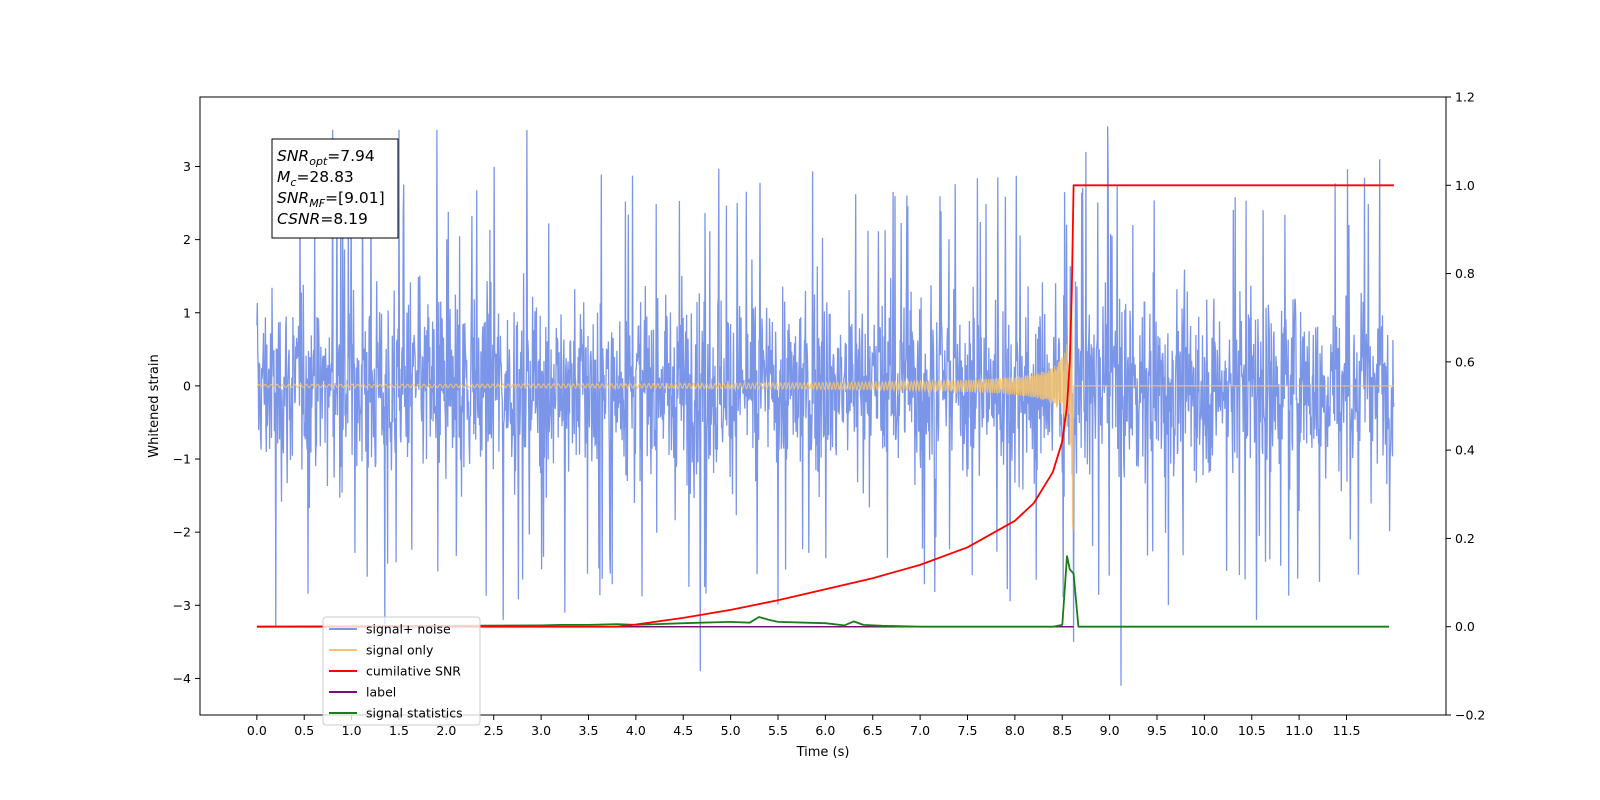 This screenshot has width=1600, height=800. I want to click on signal-statistics-line, so click(823, 591).